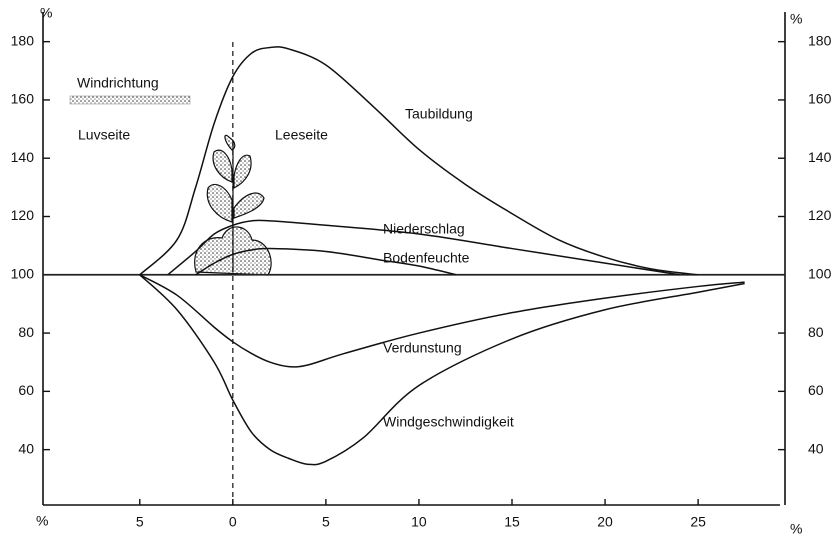  What do you see at coordinates (23, 215) in the screenshot?
I see `y-tick-label: 120` at bounding box center [23, 215].